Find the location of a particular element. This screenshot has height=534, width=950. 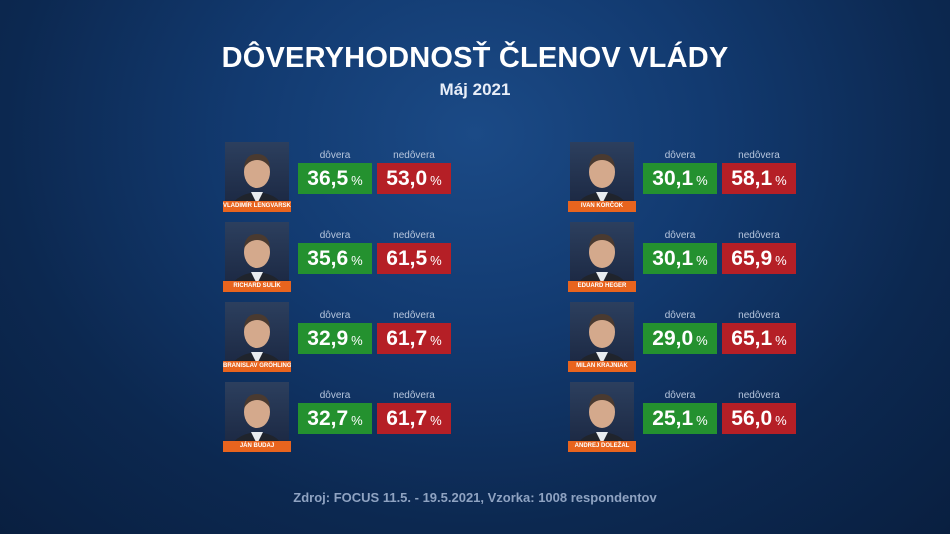

member-name: IVAN KORČOK is located at coordinates (602, 206).